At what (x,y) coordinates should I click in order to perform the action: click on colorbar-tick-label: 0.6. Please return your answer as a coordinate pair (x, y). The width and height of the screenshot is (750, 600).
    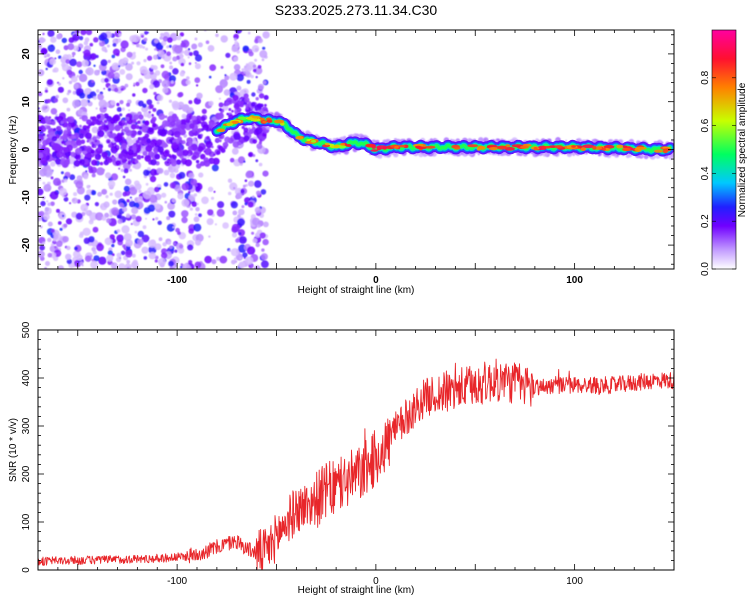
    Looking at the image, I should click on (705, 125).